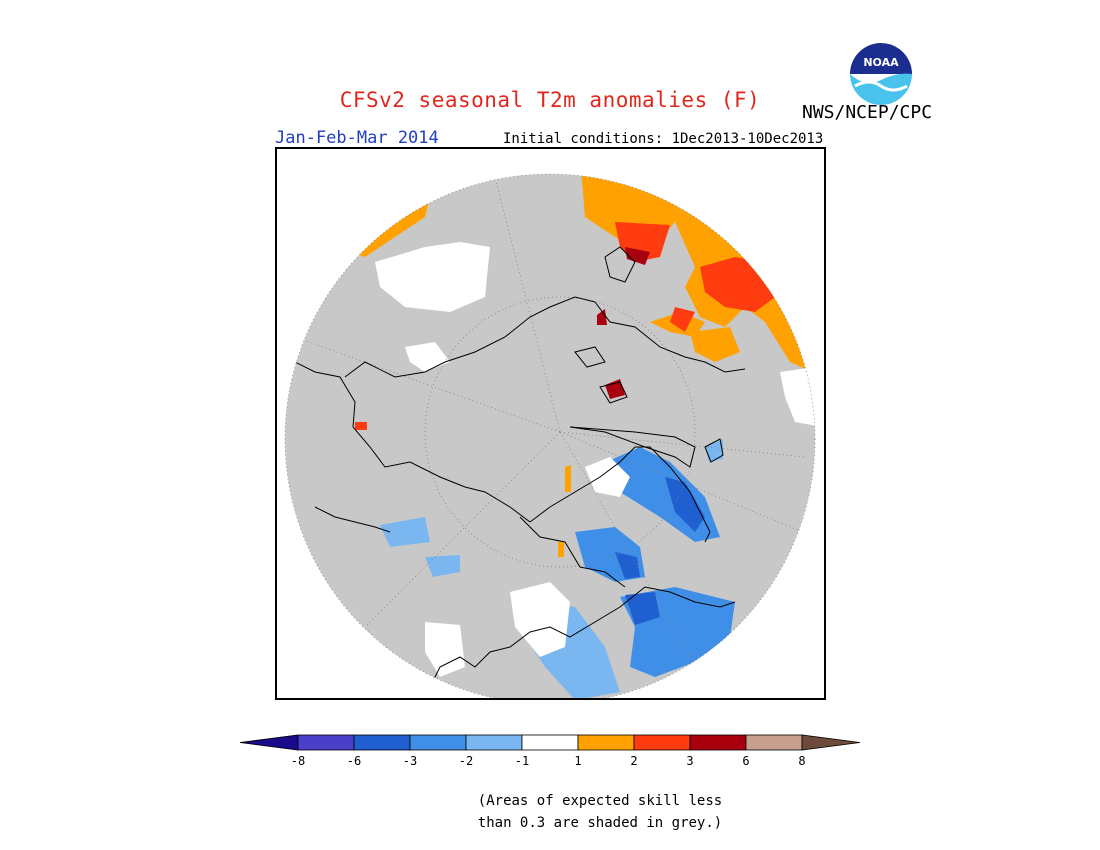 The image size is (1100, 850). I want to click on legend-tick-label: 2, so click(633, 761).